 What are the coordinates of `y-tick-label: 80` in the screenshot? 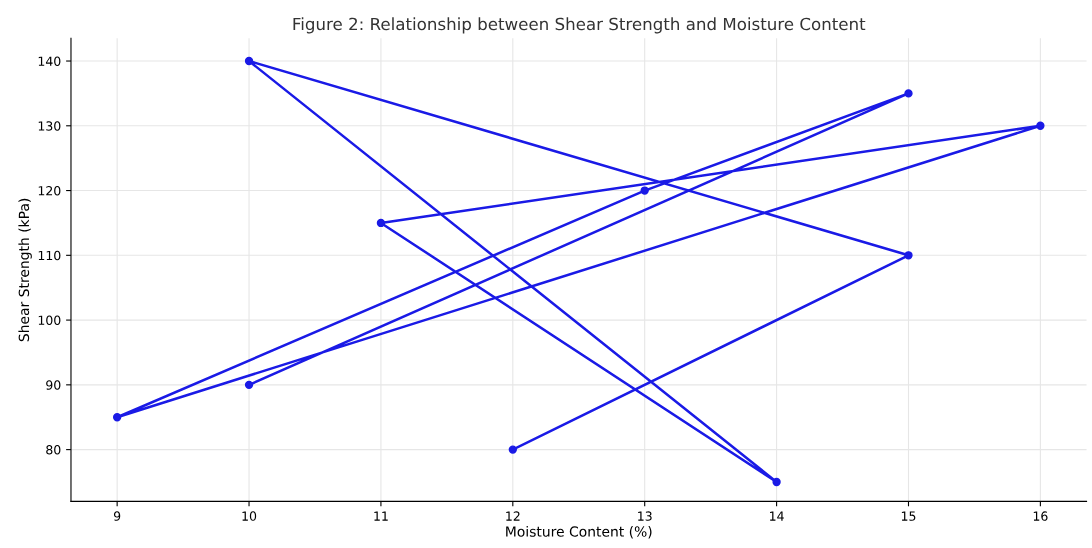 It's located at (53, 450).